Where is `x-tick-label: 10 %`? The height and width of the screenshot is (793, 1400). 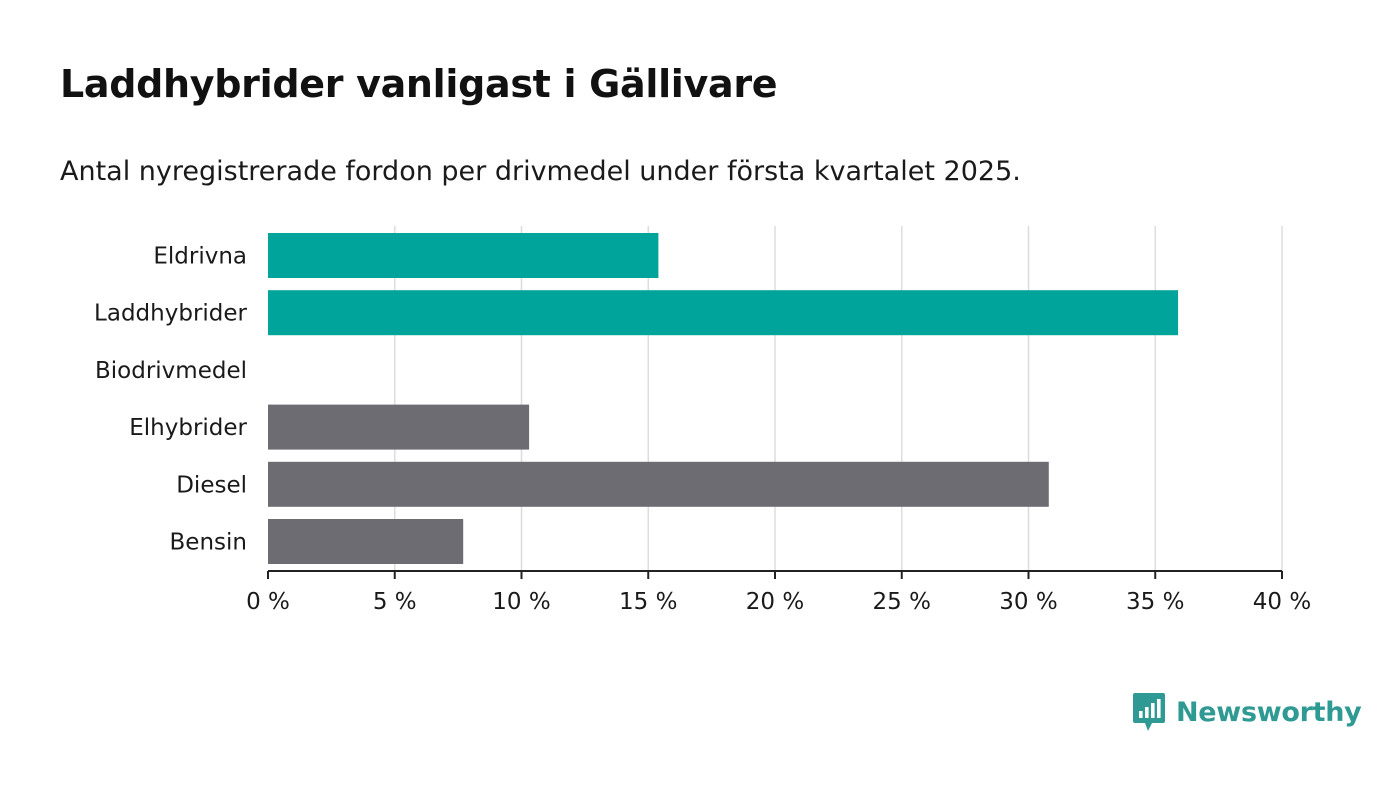 x-tick-label: 10 % is located at coordinates (521, 602).